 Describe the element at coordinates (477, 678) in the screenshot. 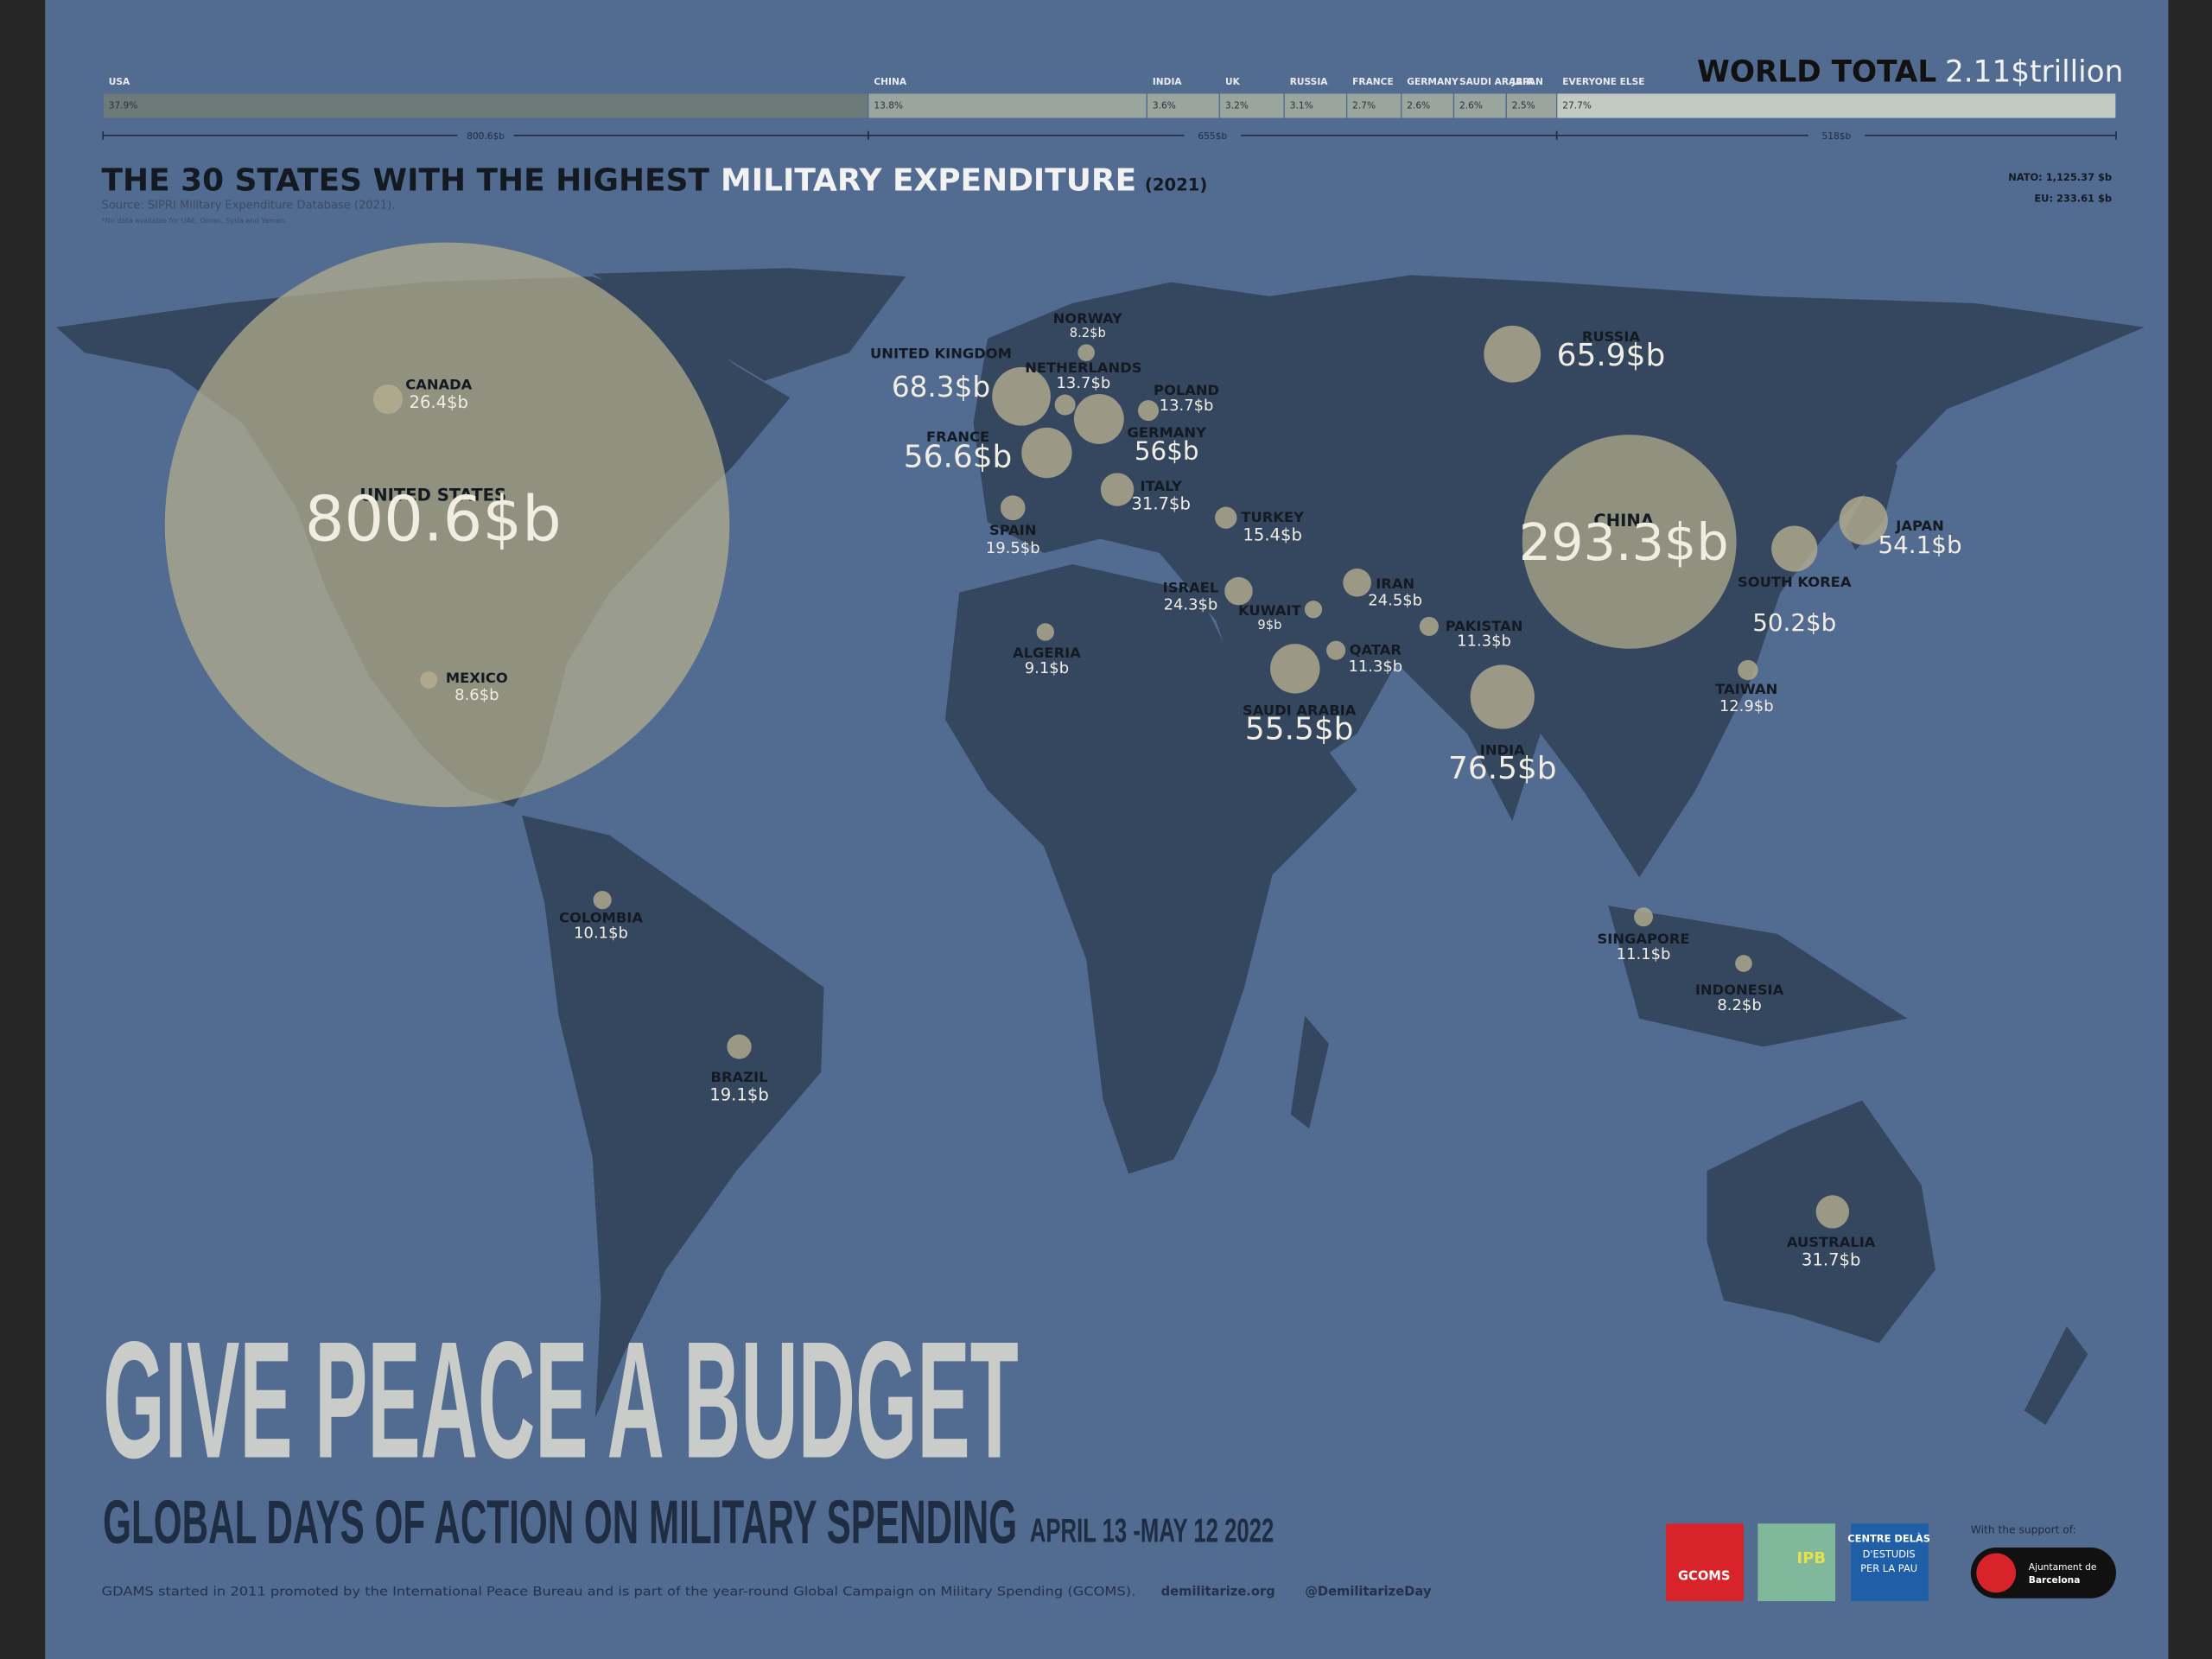

I see `state-name: MEXICO` at that location.